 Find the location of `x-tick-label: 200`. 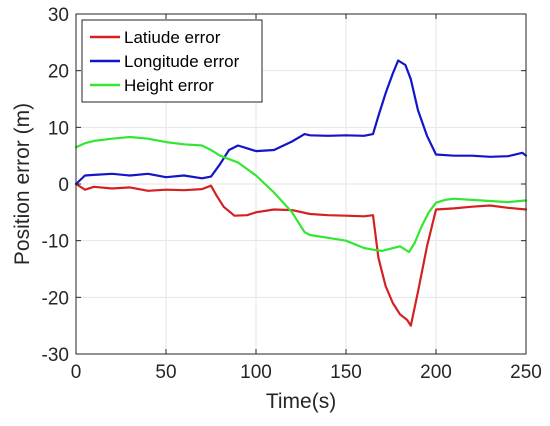

x-tick-label: 200 is located at coordinates (436, 372).